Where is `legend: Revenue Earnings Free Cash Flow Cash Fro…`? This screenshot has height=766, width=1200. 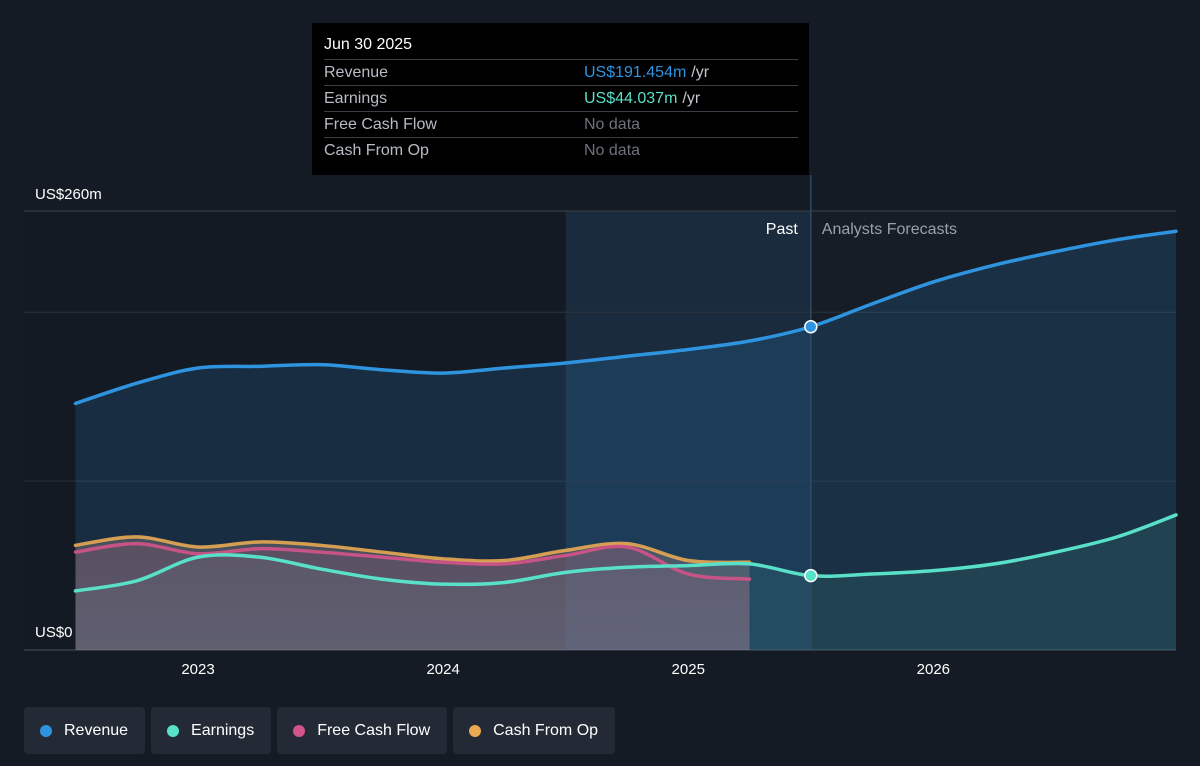
legend: Revenue Earnings Free Cash Flow Cash Fro… is located at coordinates (320, 730).